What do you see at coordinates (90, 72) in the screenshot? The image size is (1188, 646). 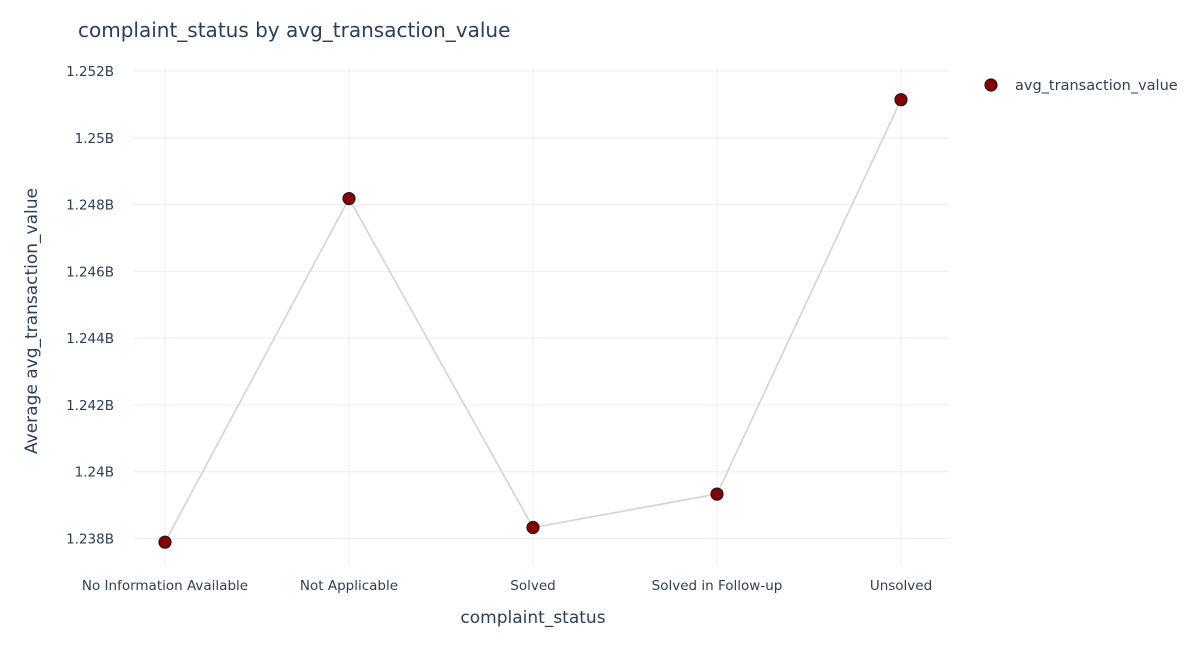 I see `y-tick-label: 1.252B` at bounding box center [90, 72].